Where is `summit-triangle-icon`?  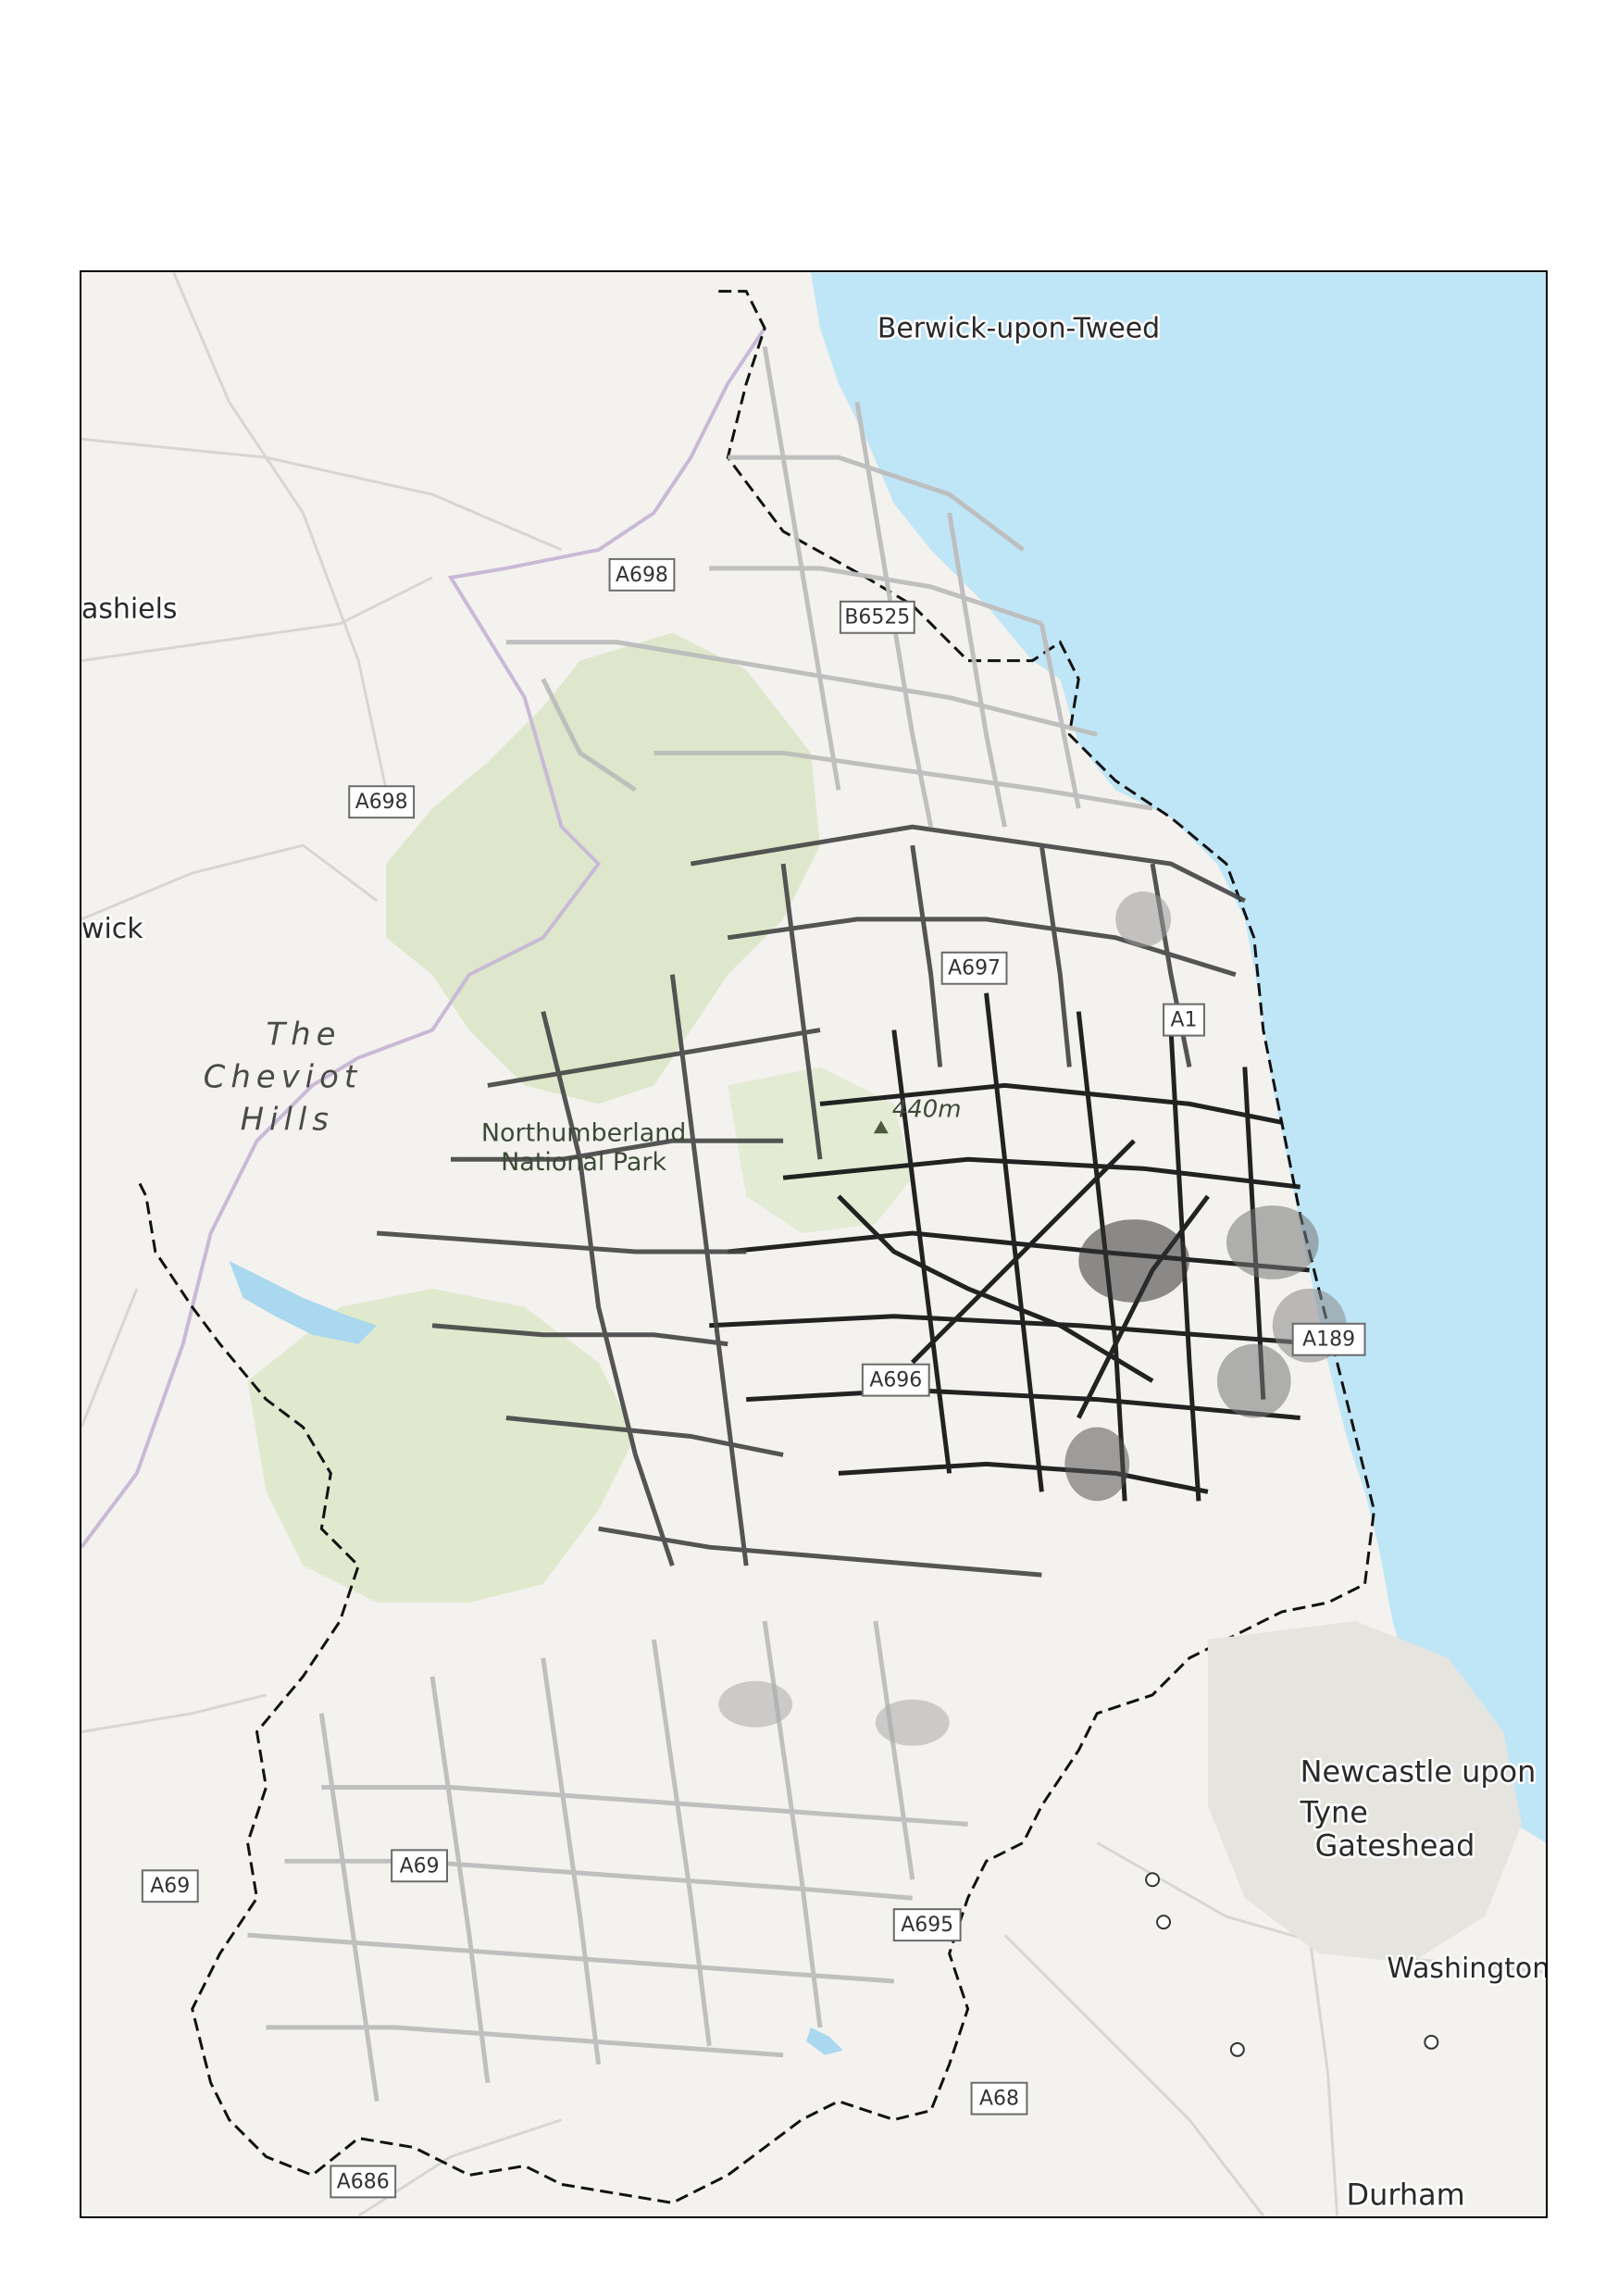
summit-triangle-icon is located at coordinates (881, 1127).